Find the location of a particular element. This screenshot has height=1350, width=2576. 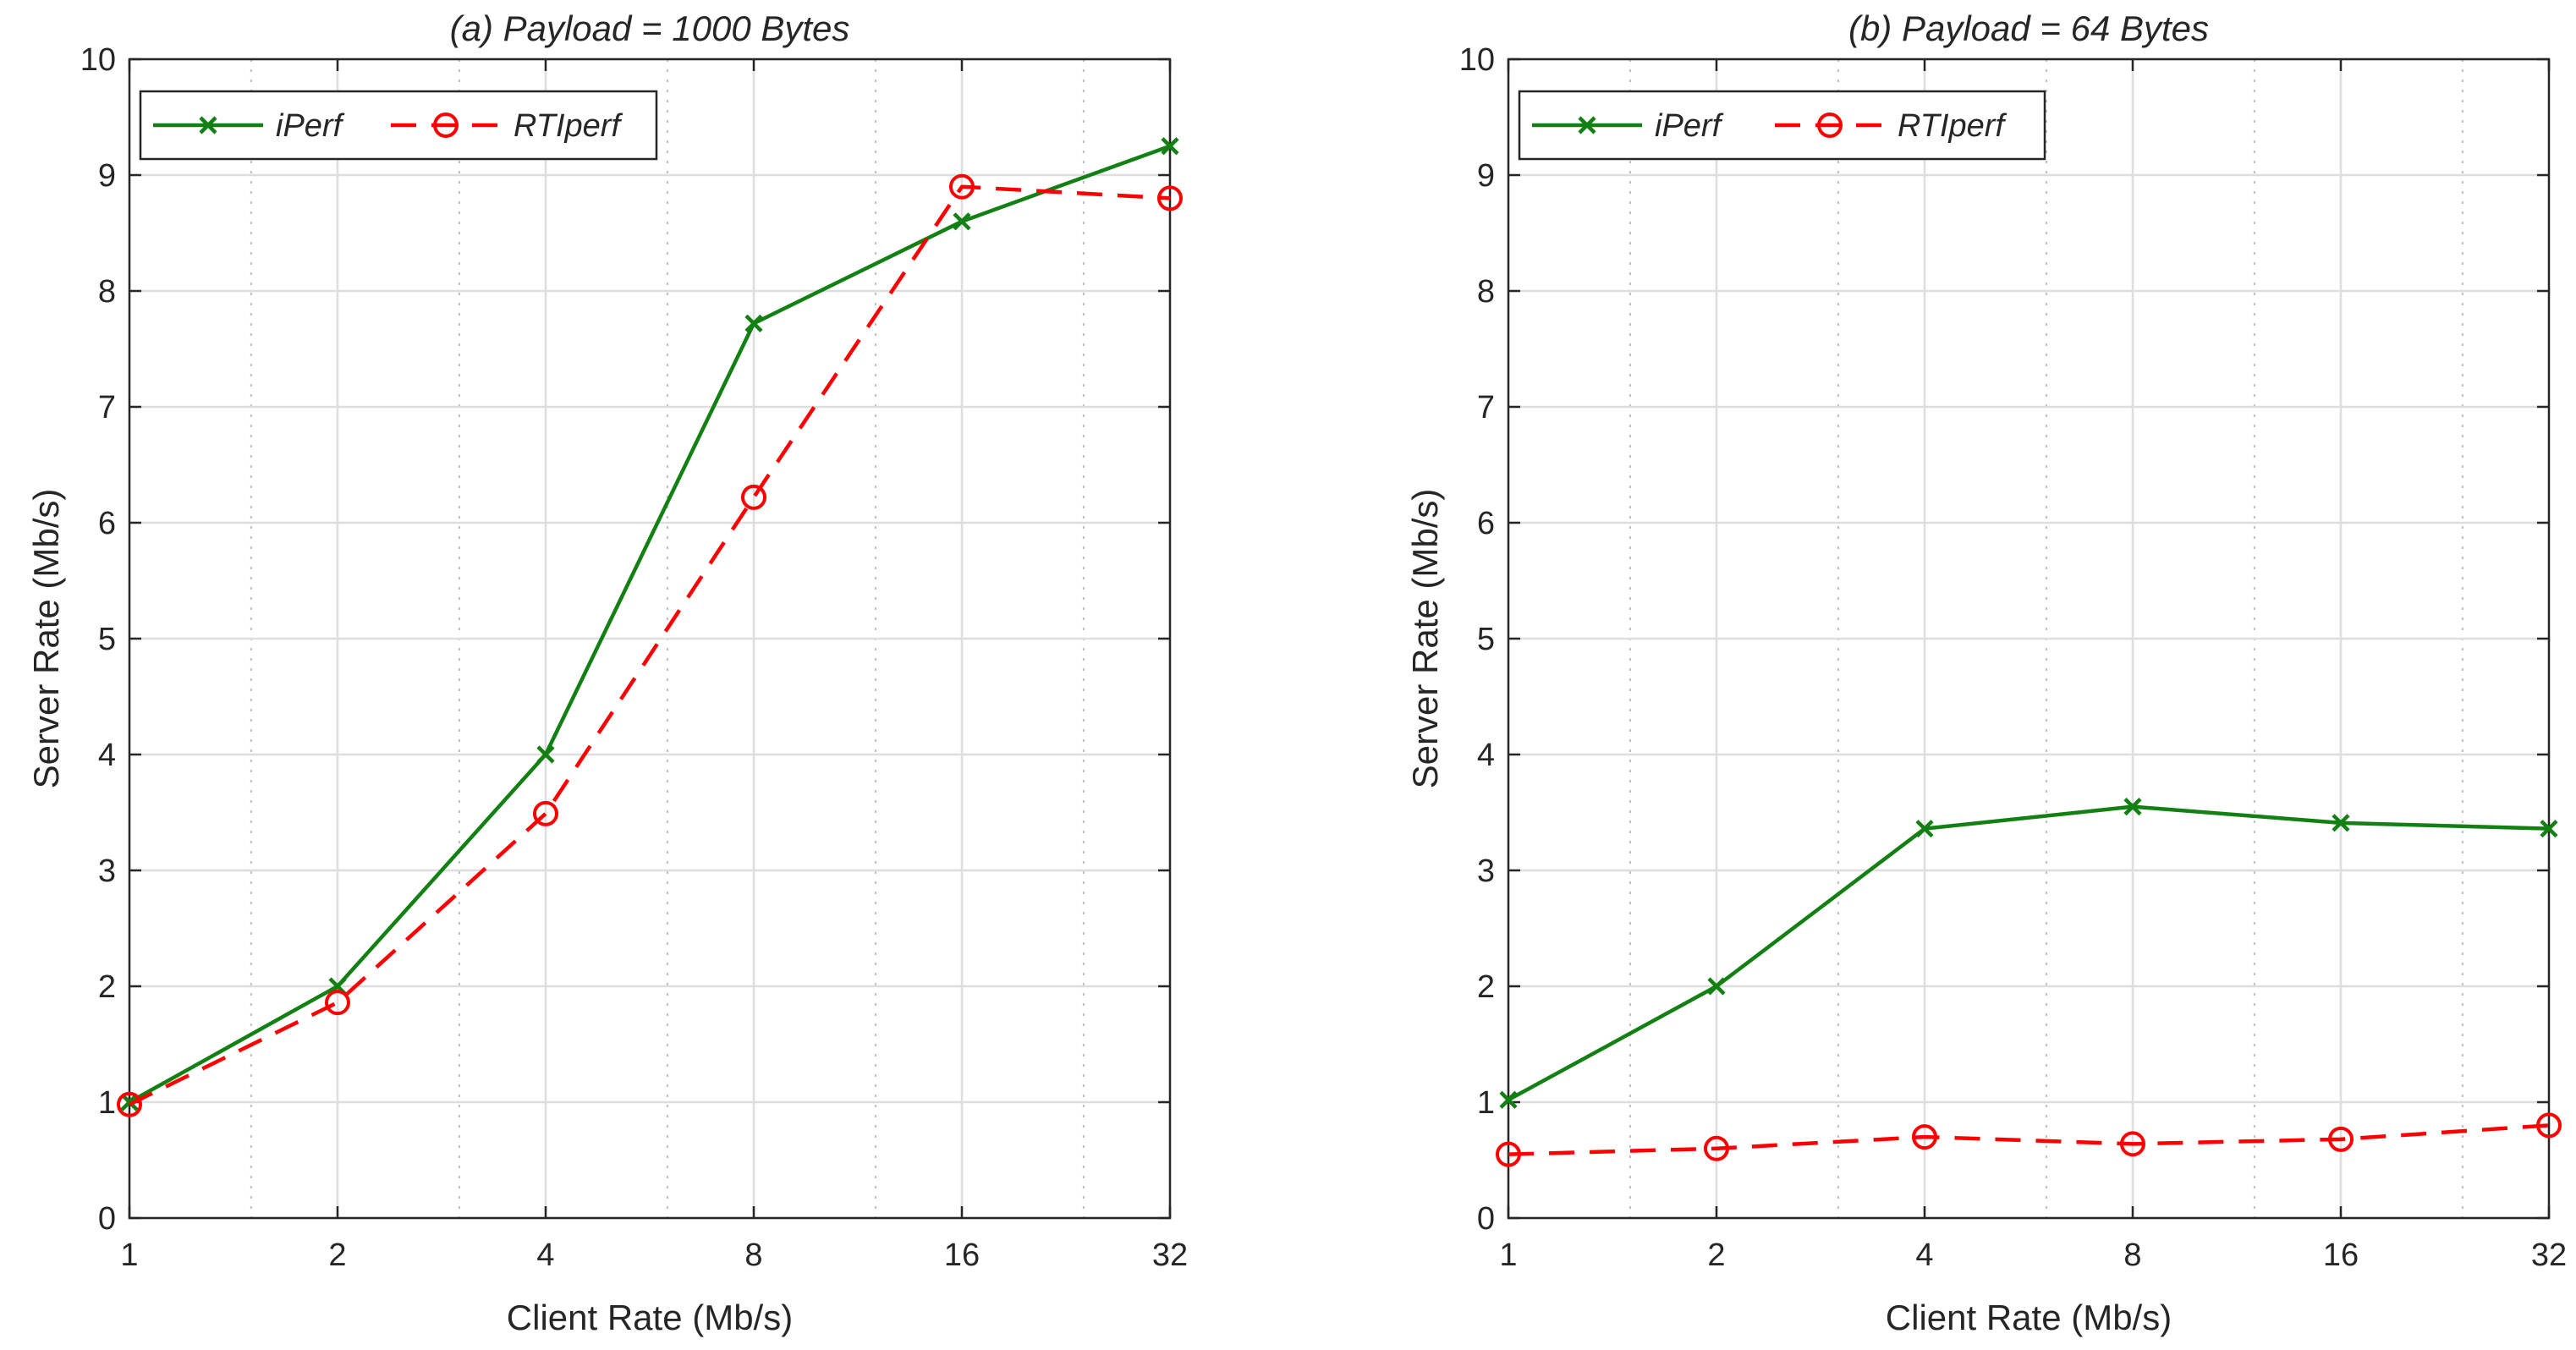

series-rtiperf is located at coordinates (2029, 1139).